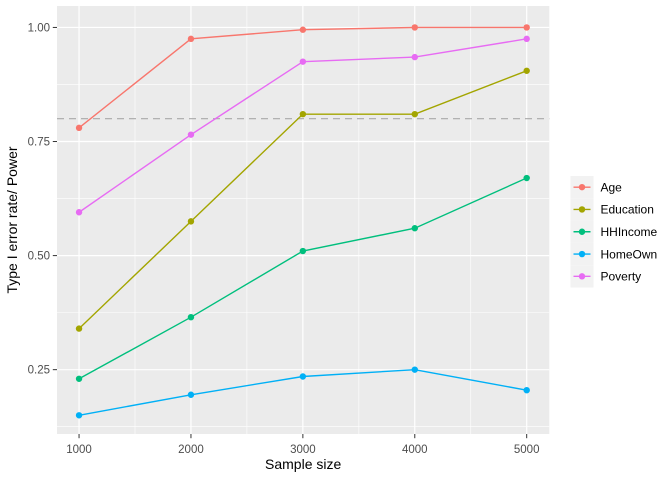  What do you see at coordinates (527, 450) in the screenshot?
I see `x-tick-label: 5000` at bounding box center [527, 450].